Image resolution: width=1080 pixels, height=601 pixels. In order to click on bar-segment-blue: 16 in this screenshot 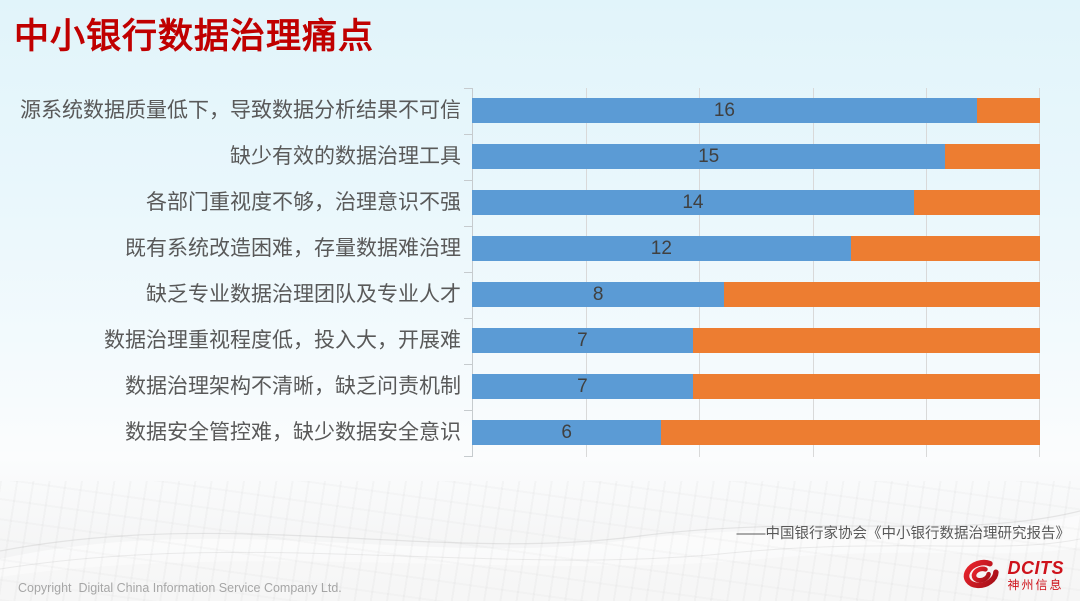, I will do `click(724, 110)`.